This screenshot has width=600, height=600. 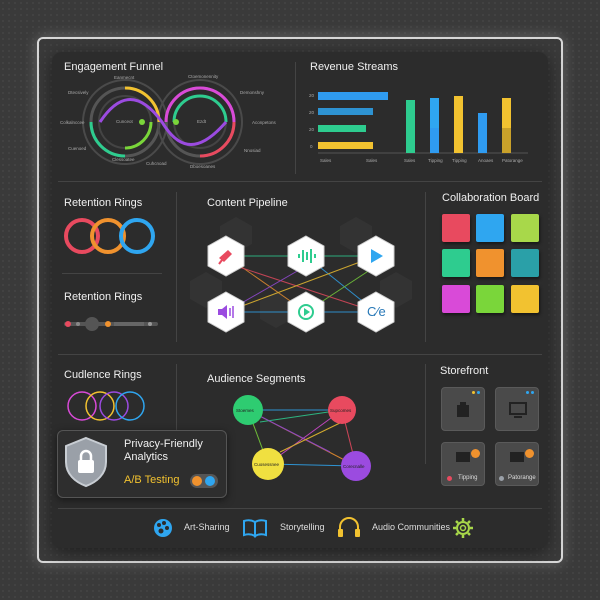 I want to click on sound-icon, so click(x=226, y=312).